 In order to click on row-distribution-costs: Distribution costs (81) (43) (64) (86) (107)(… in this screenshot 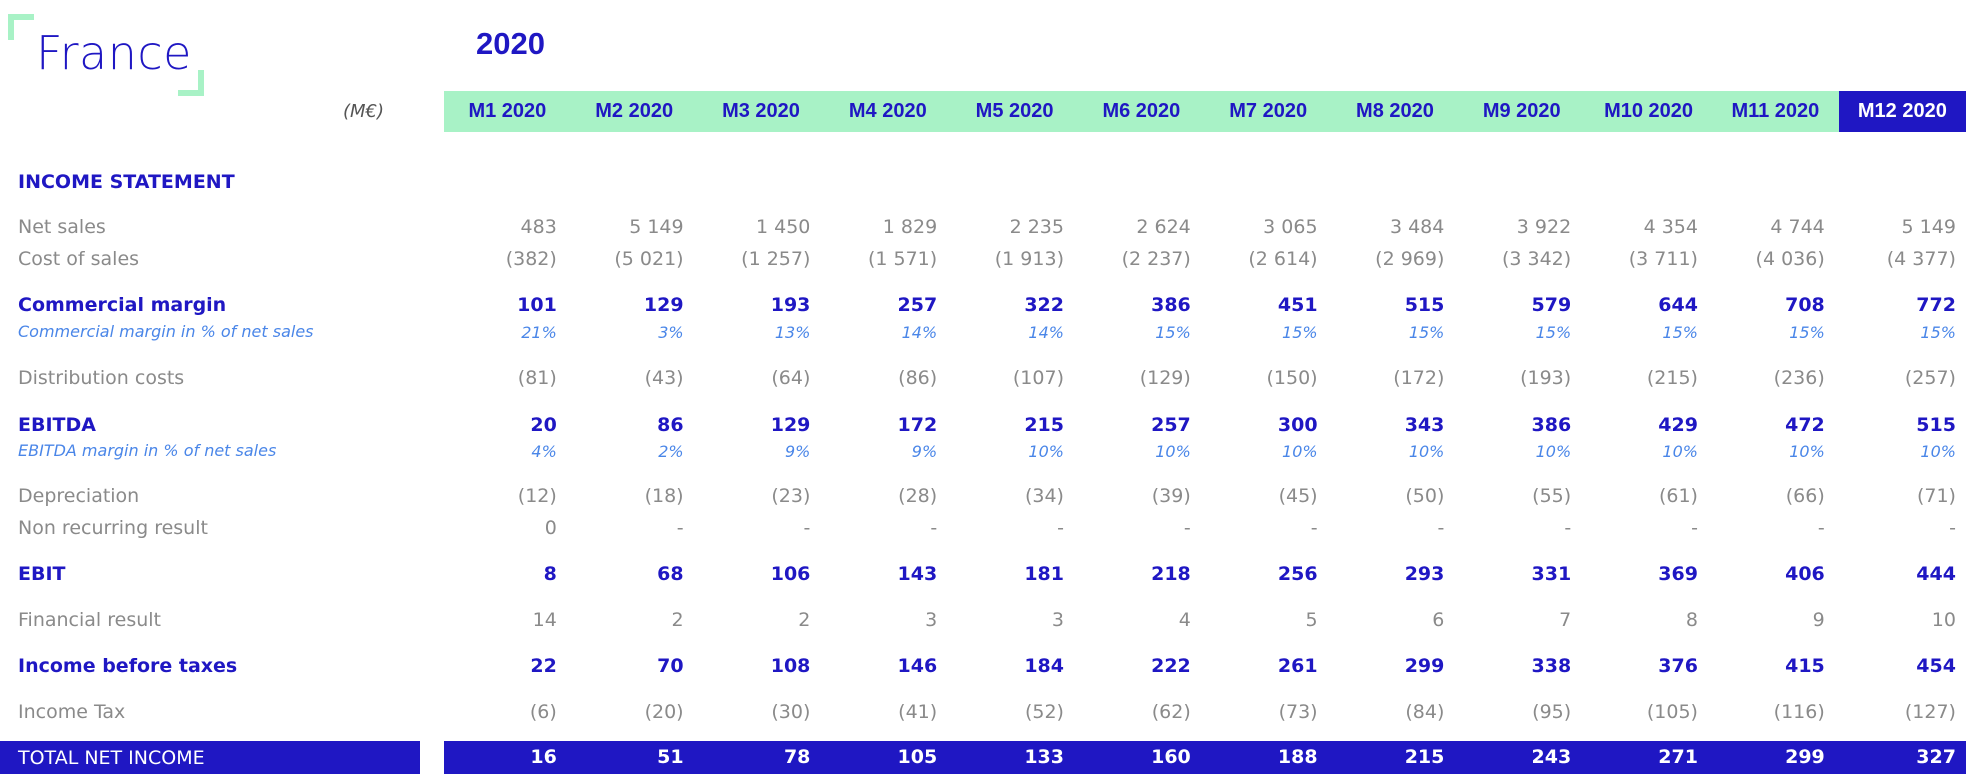, I will do `click(983, 378)`.